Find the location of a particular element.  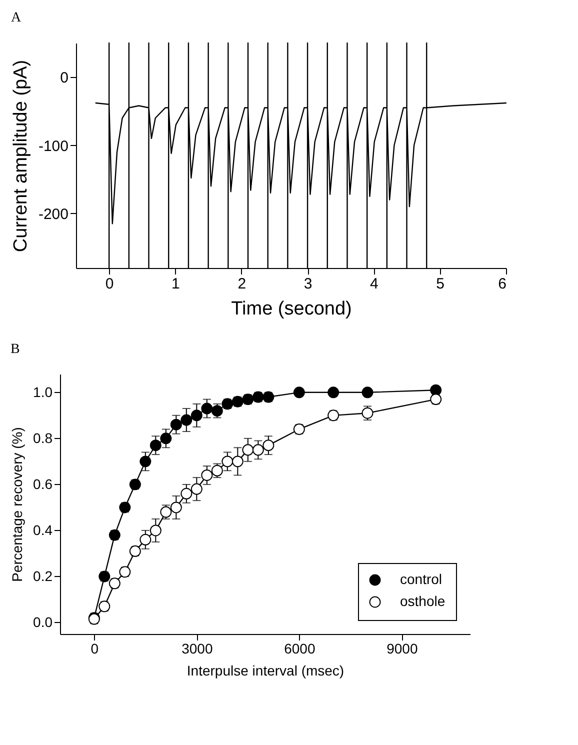

chart-title: A is located at coordinates (16, 18).